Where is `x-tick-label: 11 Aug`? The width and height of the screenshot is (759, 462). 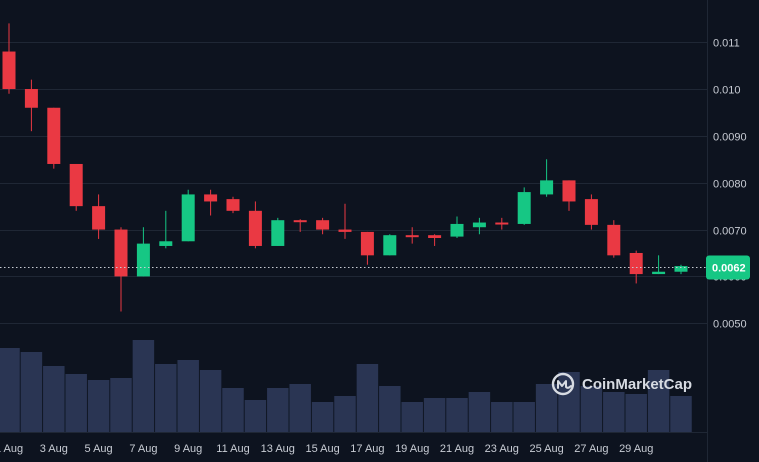
x-tick-label: 11 Aug is located at coordinates (232, 449).